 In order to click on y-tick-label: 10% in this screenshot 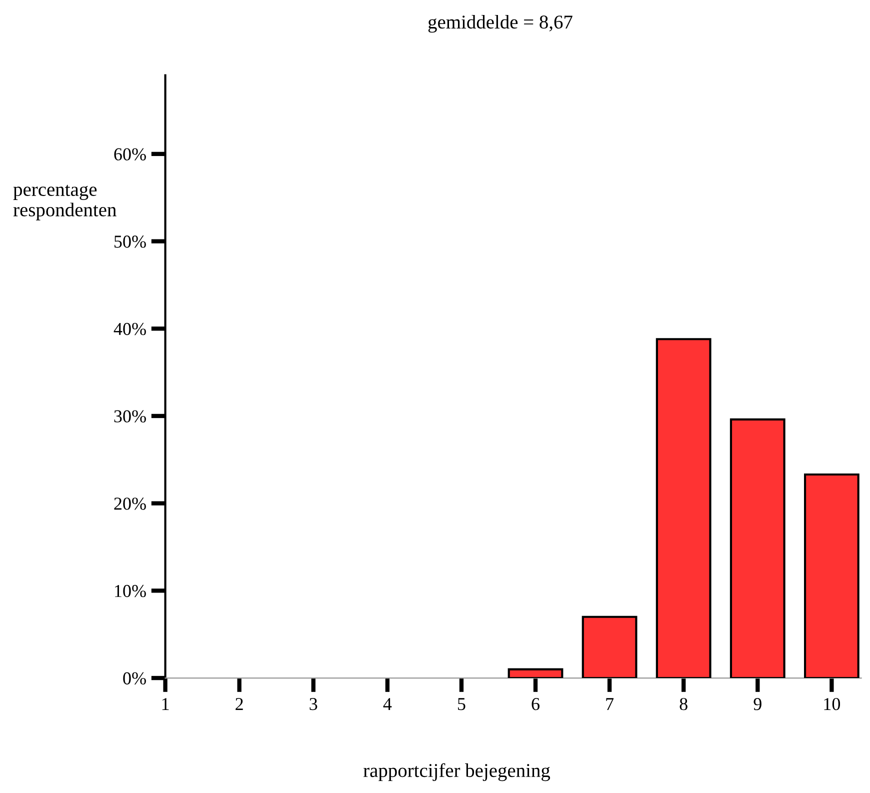, I will do `click(130, 591)`.